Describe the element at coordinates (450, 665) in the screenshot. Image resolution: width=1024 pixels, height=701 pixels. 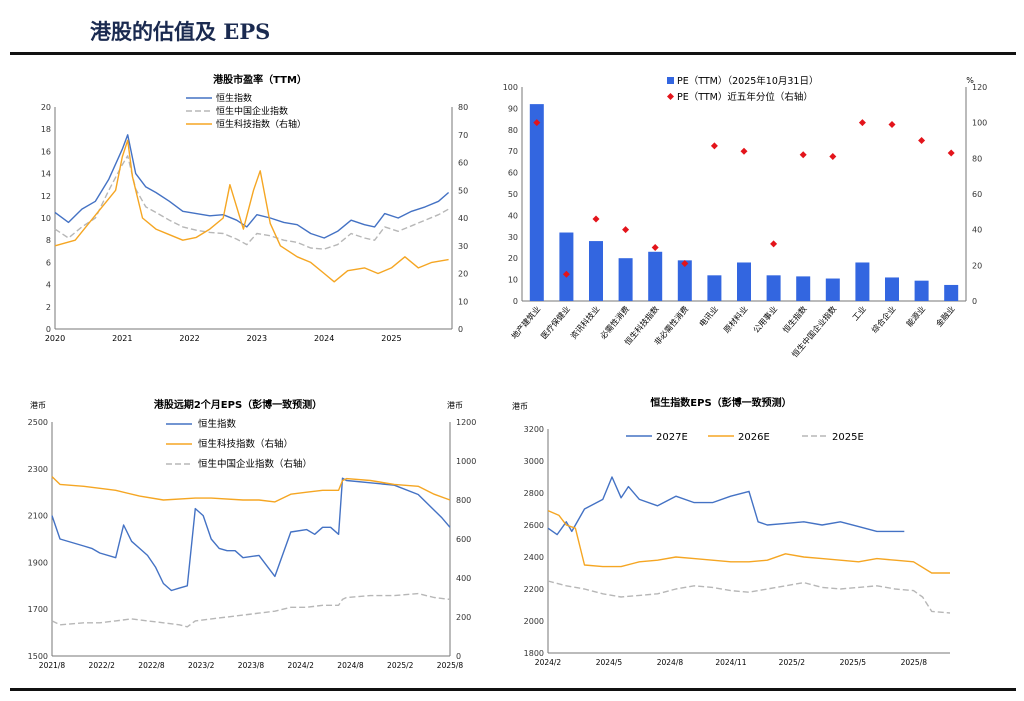
I see `x-tick-label: 2025/8` at that location.